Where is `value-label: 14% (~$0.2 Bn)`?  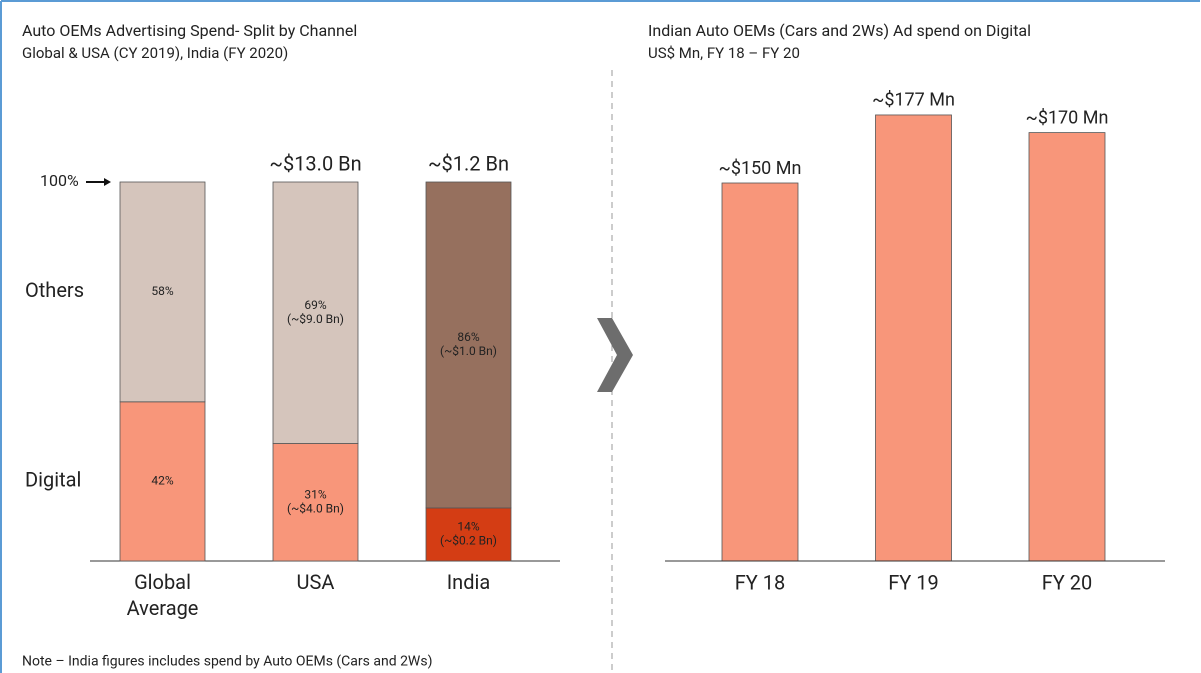
value-label: 14% (~$0.2 Bn) is located at coordinates (468, 534).